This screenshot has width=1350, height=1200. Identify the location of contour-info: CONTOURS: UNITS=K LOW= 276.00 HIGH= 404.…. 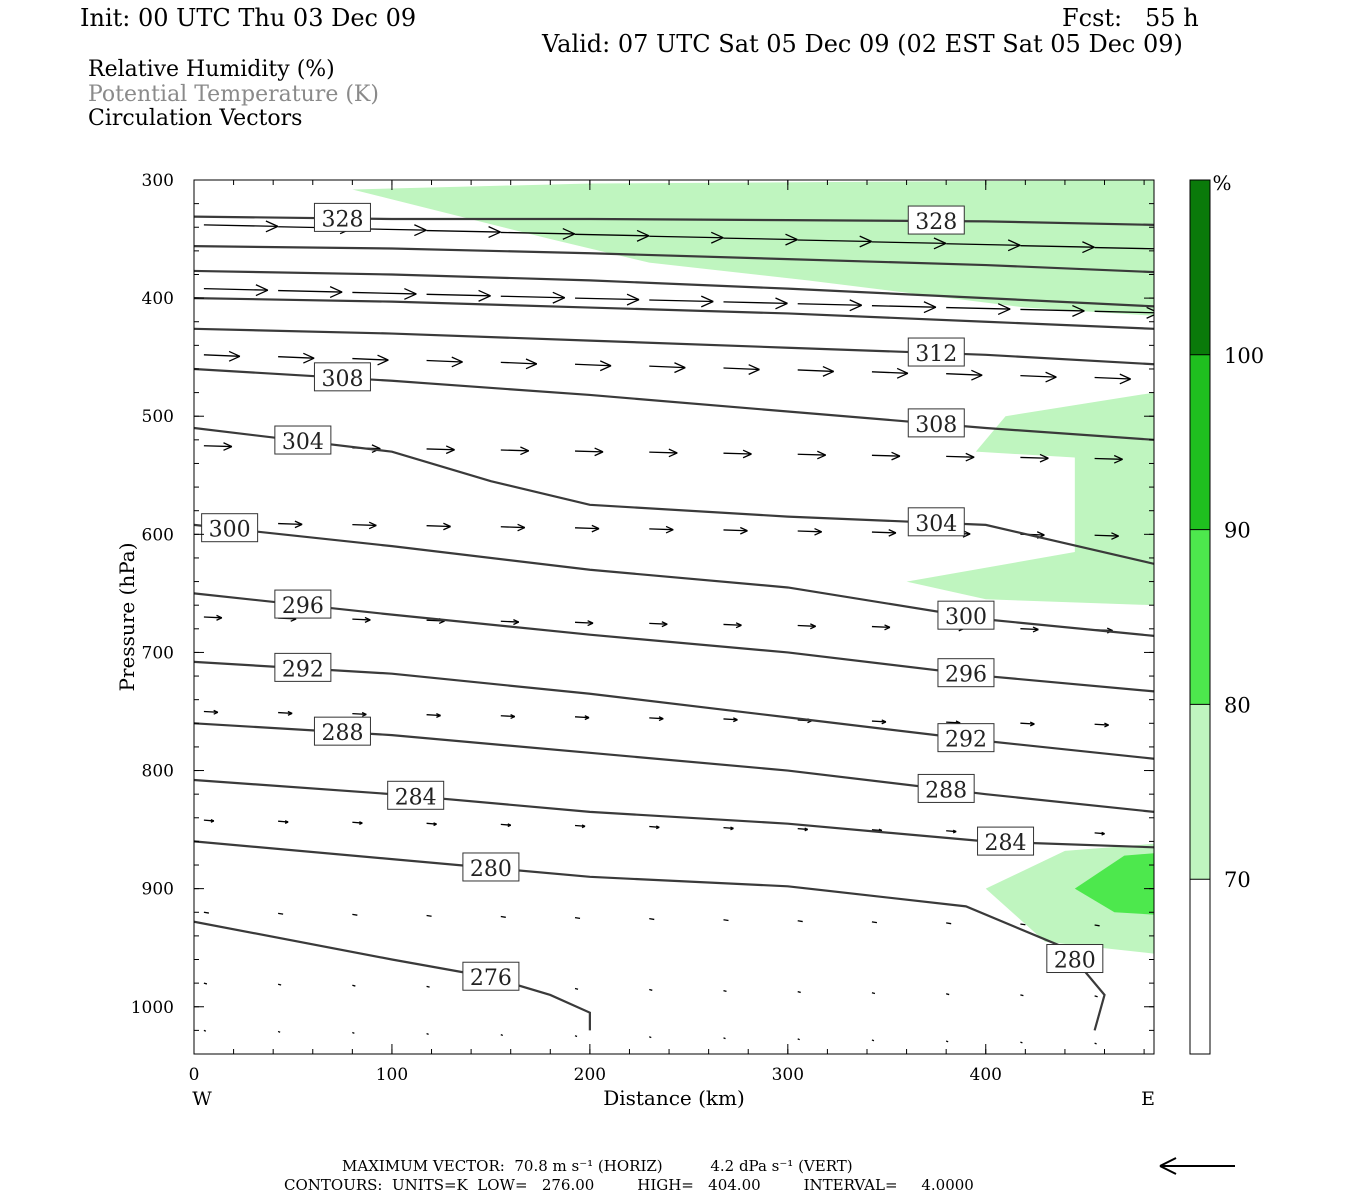
(629, 1185).